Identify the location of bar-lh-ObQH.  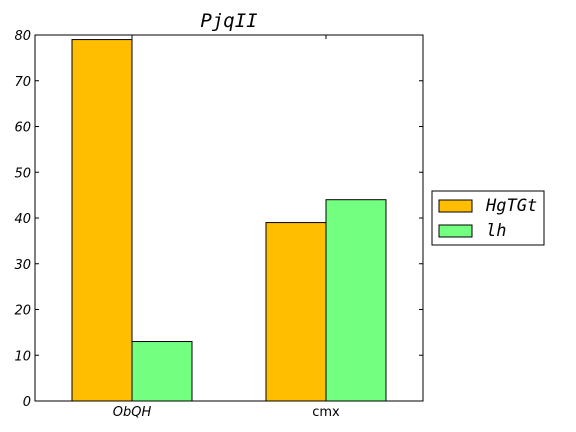
(162, 371).